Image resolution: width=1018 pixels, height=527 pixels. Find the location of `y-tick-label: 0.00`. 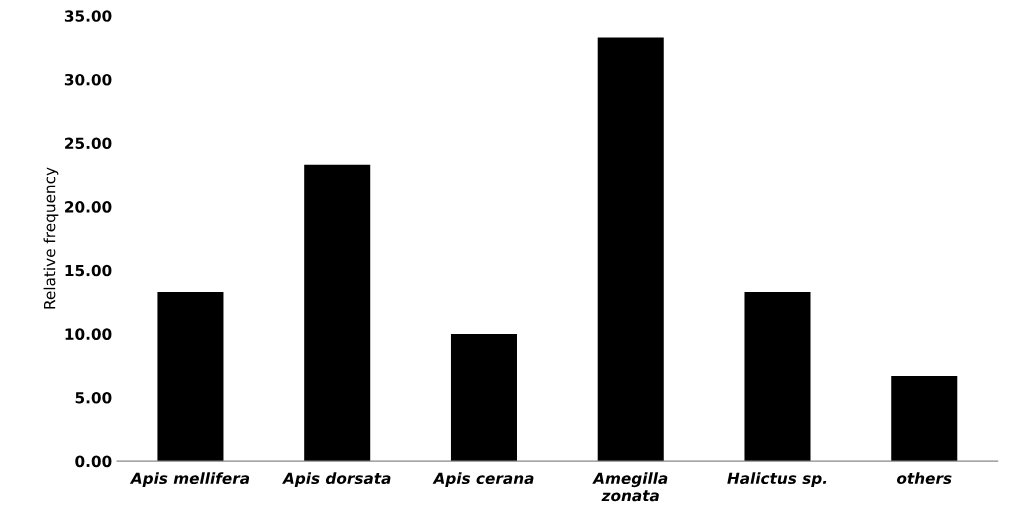

y-tick-label: 0.00 is located at coordinates (93, 461).